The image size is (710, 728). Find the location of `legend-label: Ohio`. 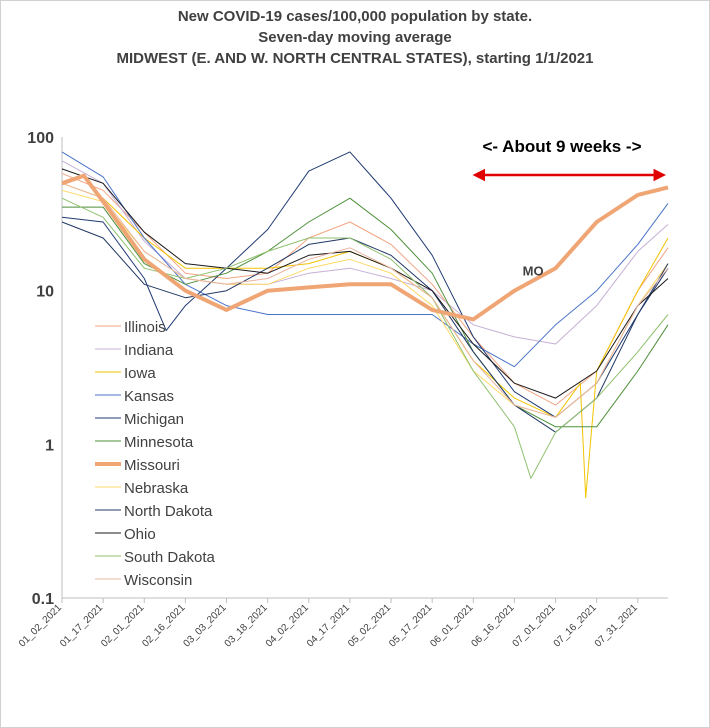

legend-label: Ohio is located at coordinates (140, 534).